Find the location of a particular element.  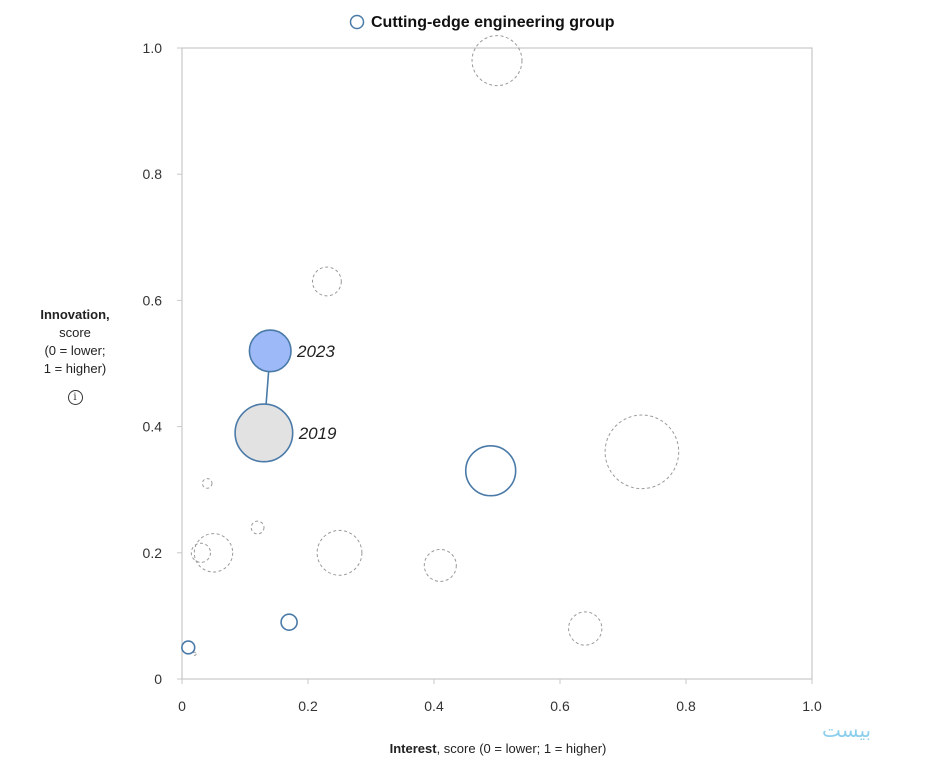

highlight-layer: 2019 2023 is located at coordinates (285, 396).